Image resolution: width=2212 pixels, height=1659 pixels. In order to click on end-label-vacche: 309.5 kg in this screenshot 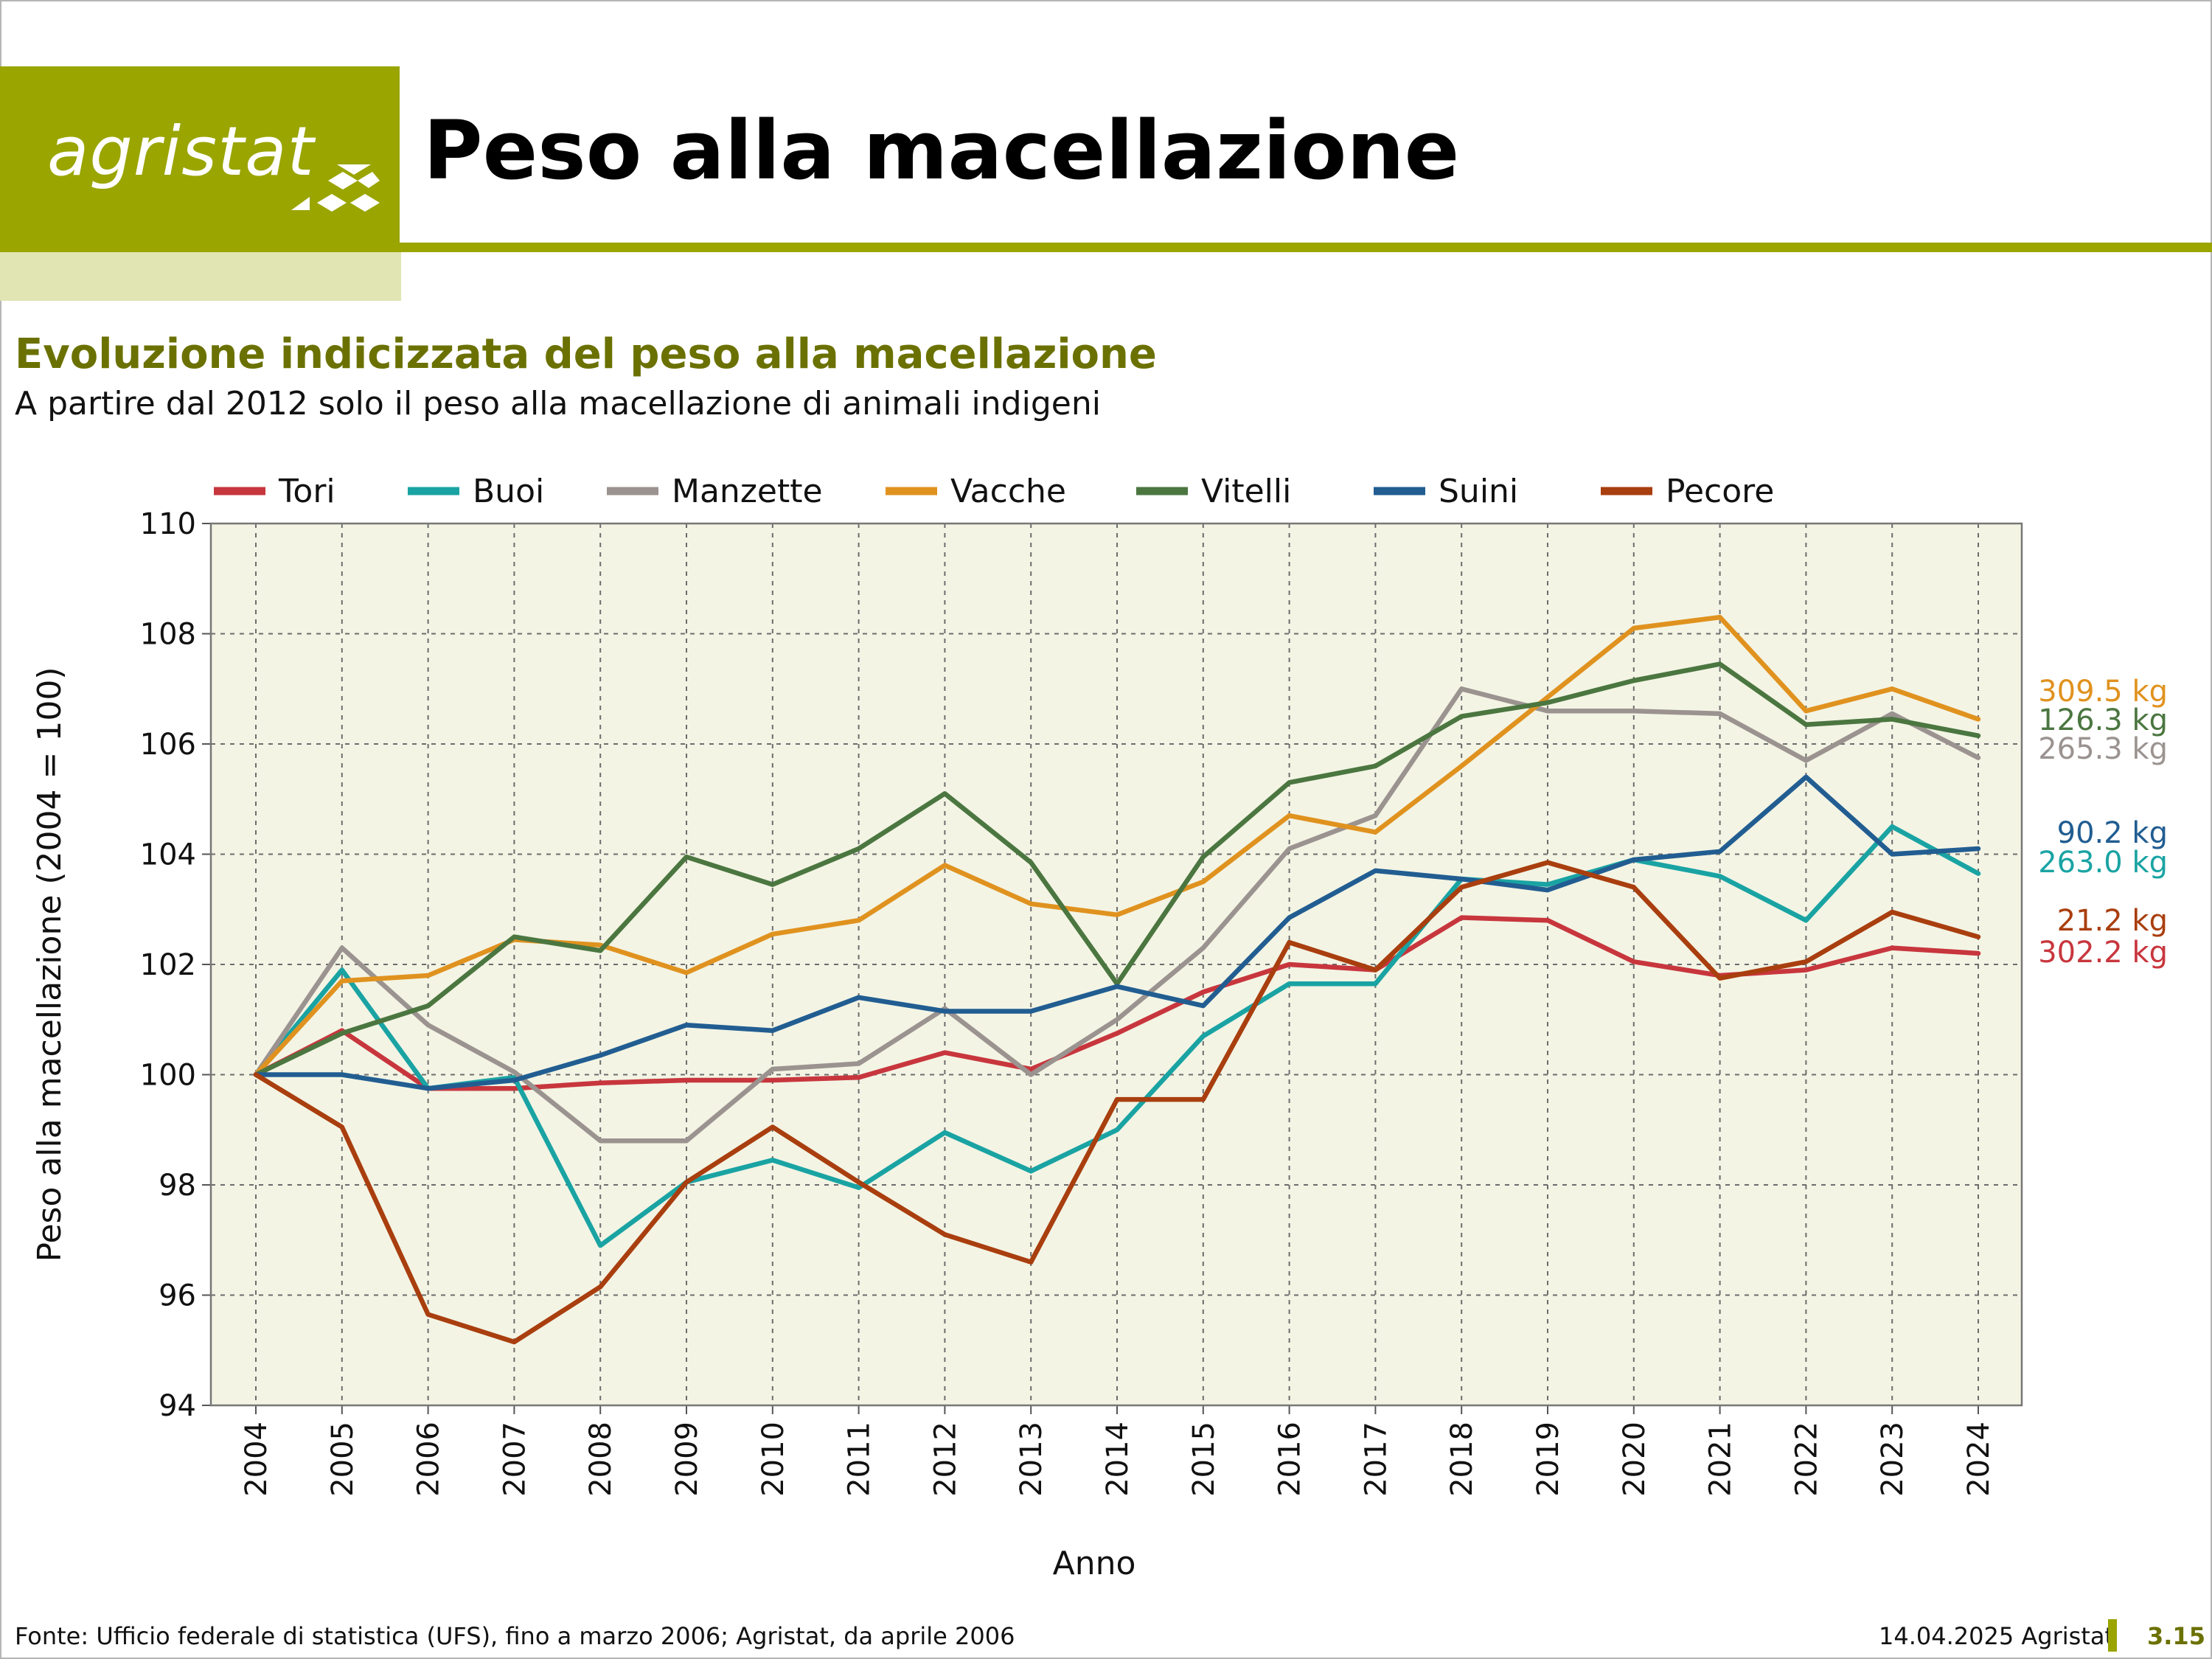, I will do `click(2103, 692)`.